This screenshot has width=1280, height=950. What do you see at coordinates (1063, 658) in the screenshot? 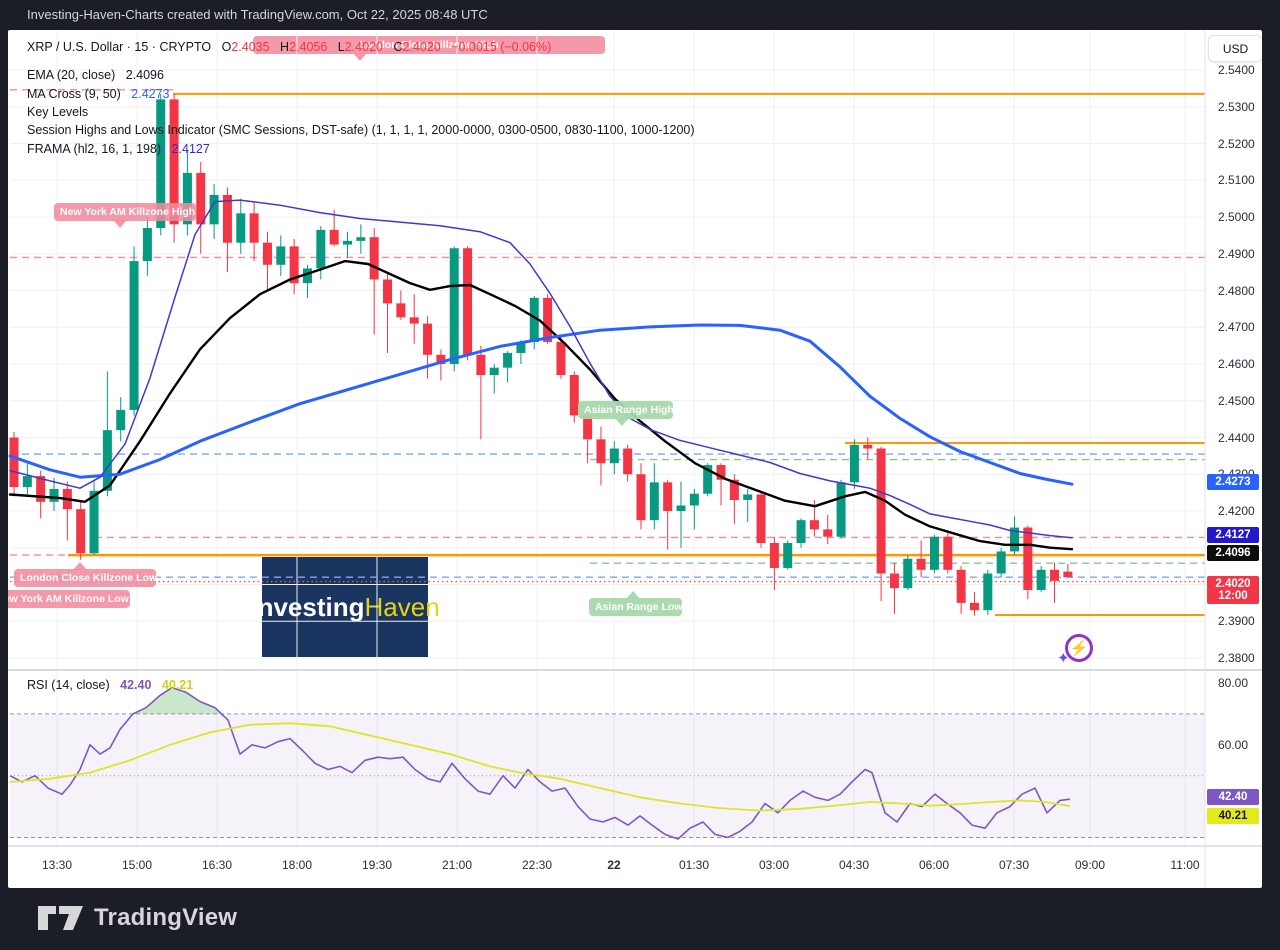
I see `sparkle-icon: ✦` at bounding box center [1063, 658].